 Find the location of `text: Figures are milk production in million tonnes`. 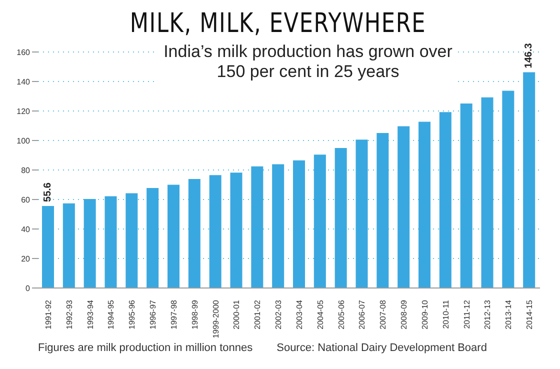

text: Figures are milk production in million tonnes is located at coordinates (145, 348).